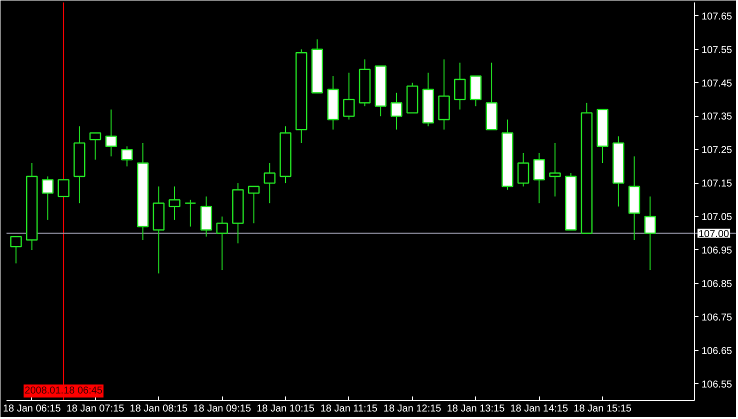  I want to click on y-tick-label: 107.55, so click(717, 50).